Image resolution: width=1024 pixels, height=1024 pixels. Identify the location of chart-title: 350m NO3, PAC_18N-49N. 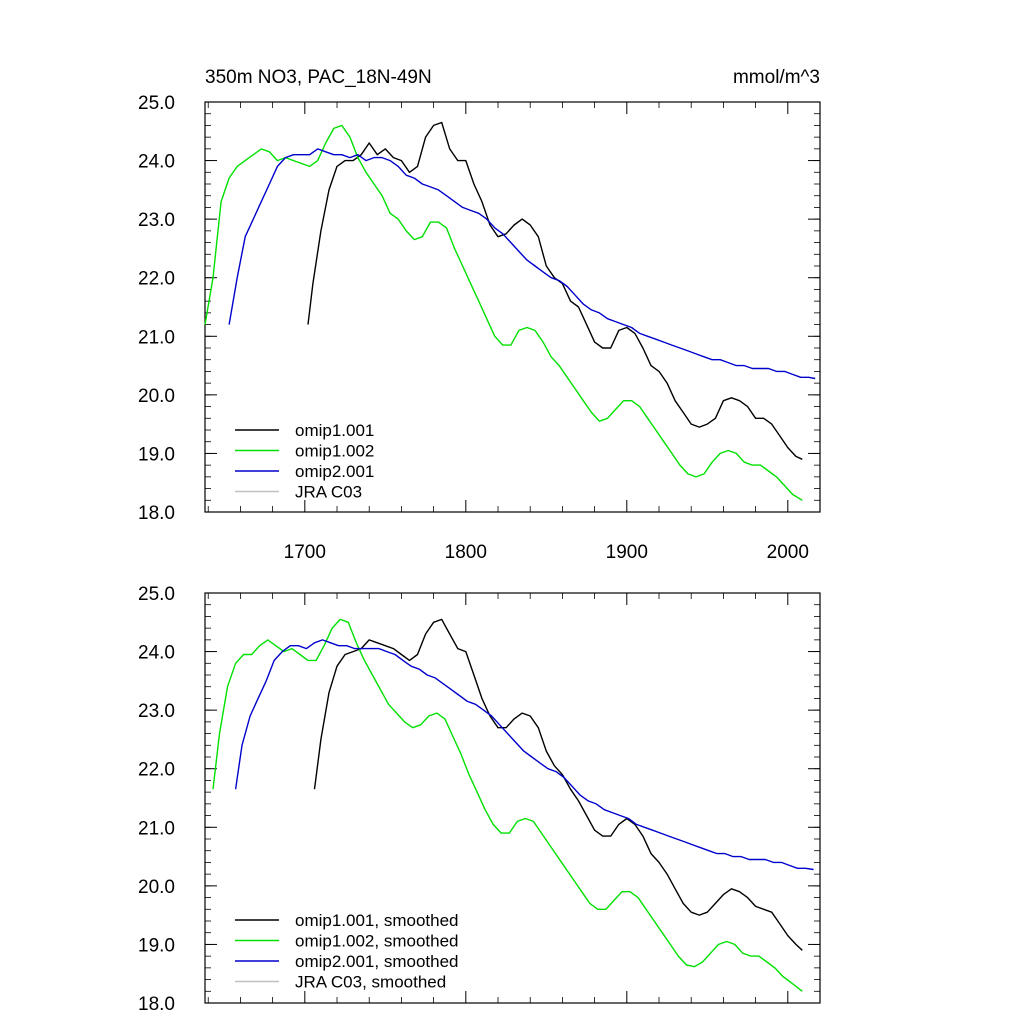
(318, 77).